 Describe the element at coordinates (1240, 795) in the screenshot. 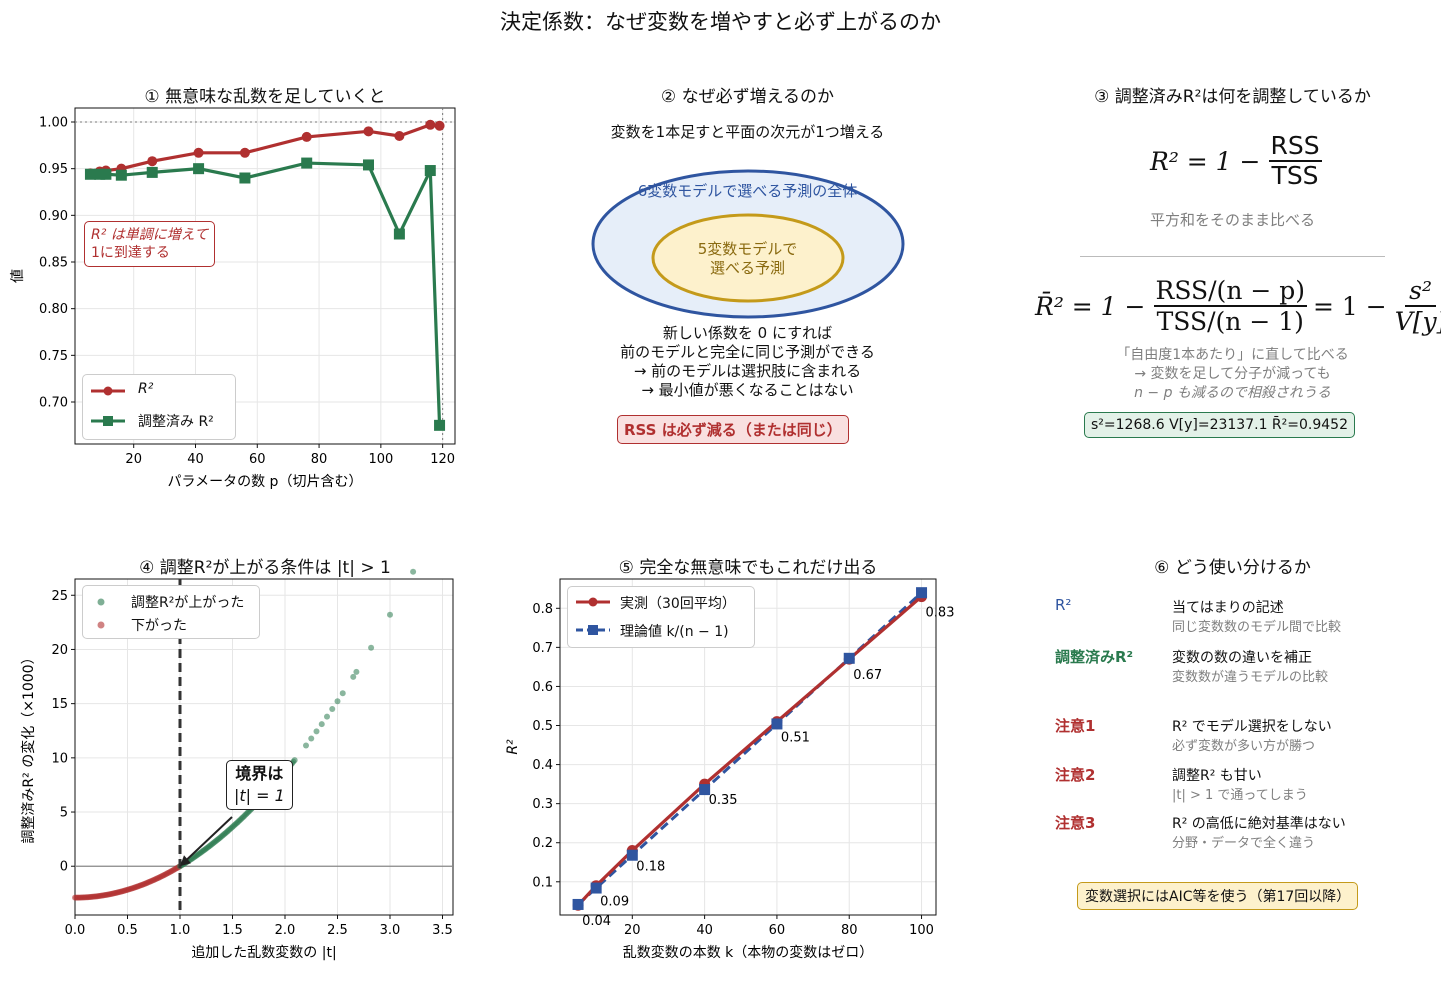

I see `usage-sub: |t| > 1 で通ってしまう` at that location.